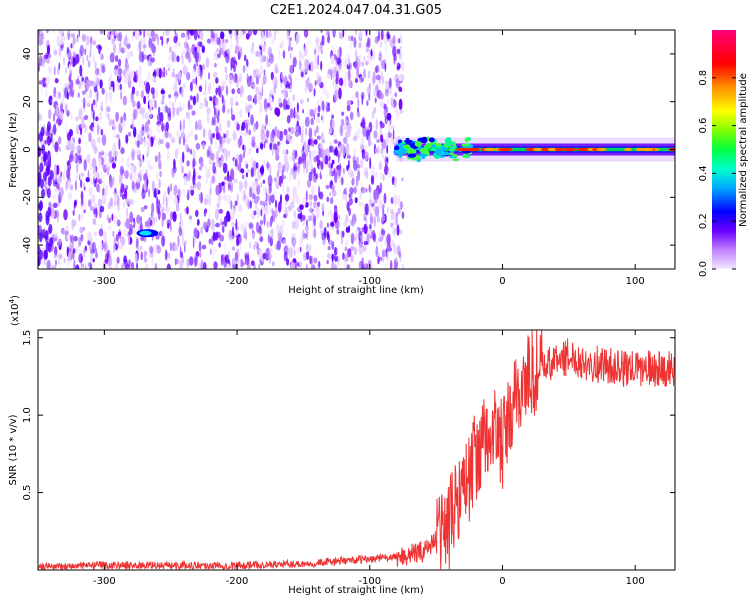  What do you see at coordinates (628, 149) in the screenshot?
I see `signal-hot-streak` at bounding box center [628, 149].